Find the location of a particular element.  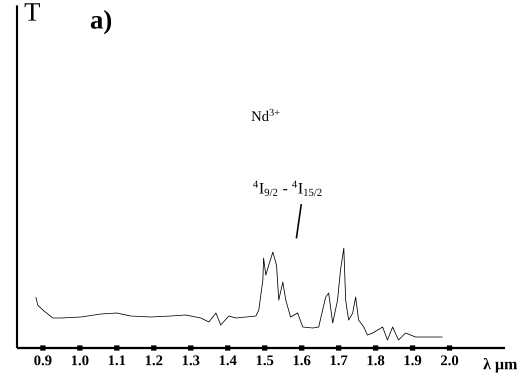

x-tick-label: 1.9 is located at coordinates (413, 360).